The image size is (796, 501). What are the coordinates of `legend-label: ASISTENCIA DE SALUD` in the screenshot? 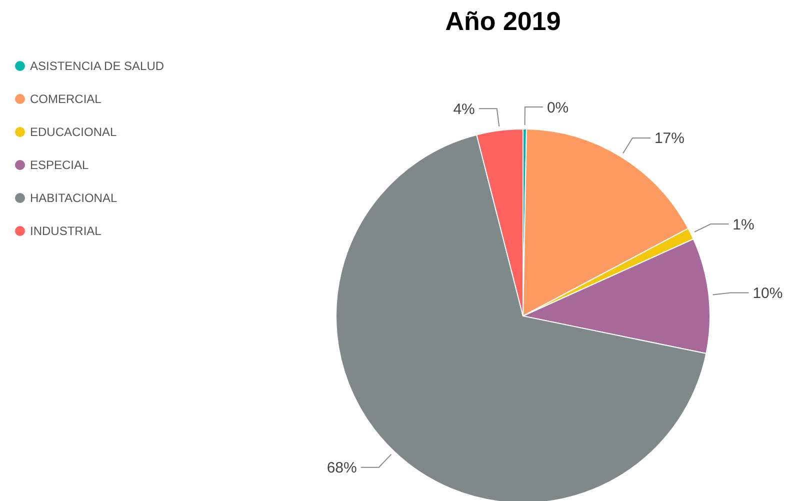 It's located at (97, 66).